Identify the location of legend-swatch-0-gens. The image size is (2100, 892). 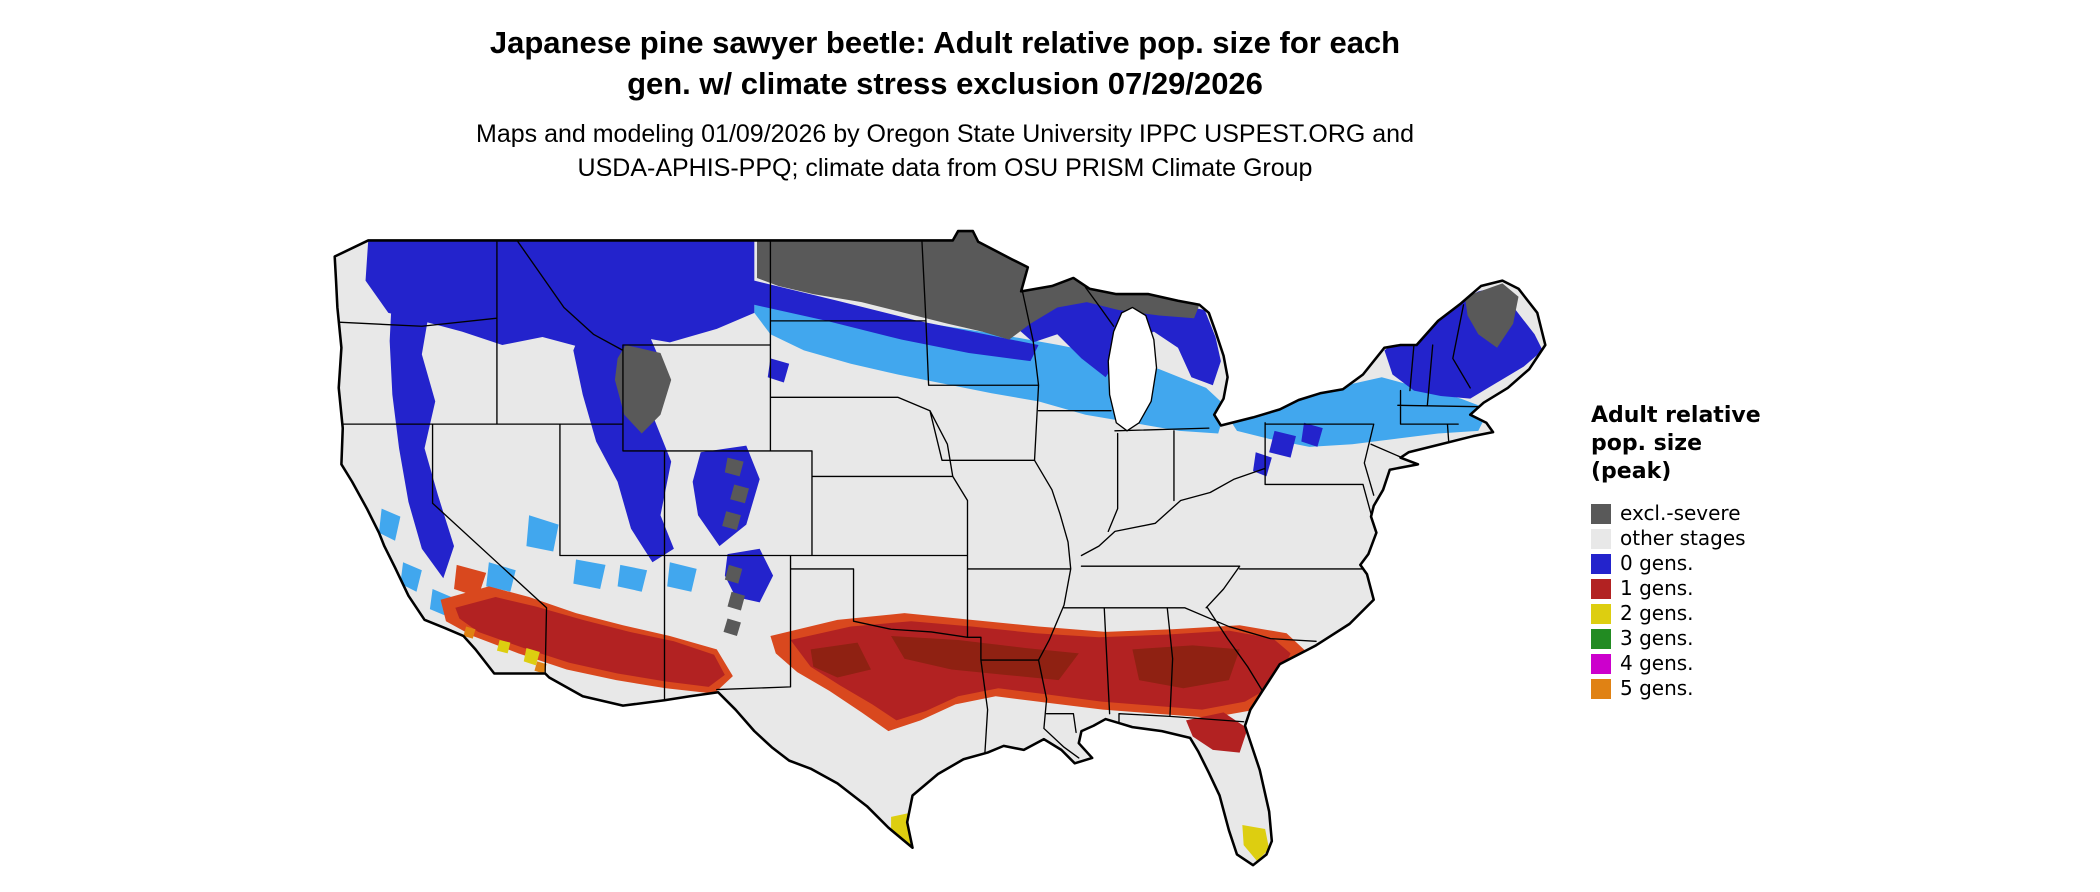
(1601, 563).